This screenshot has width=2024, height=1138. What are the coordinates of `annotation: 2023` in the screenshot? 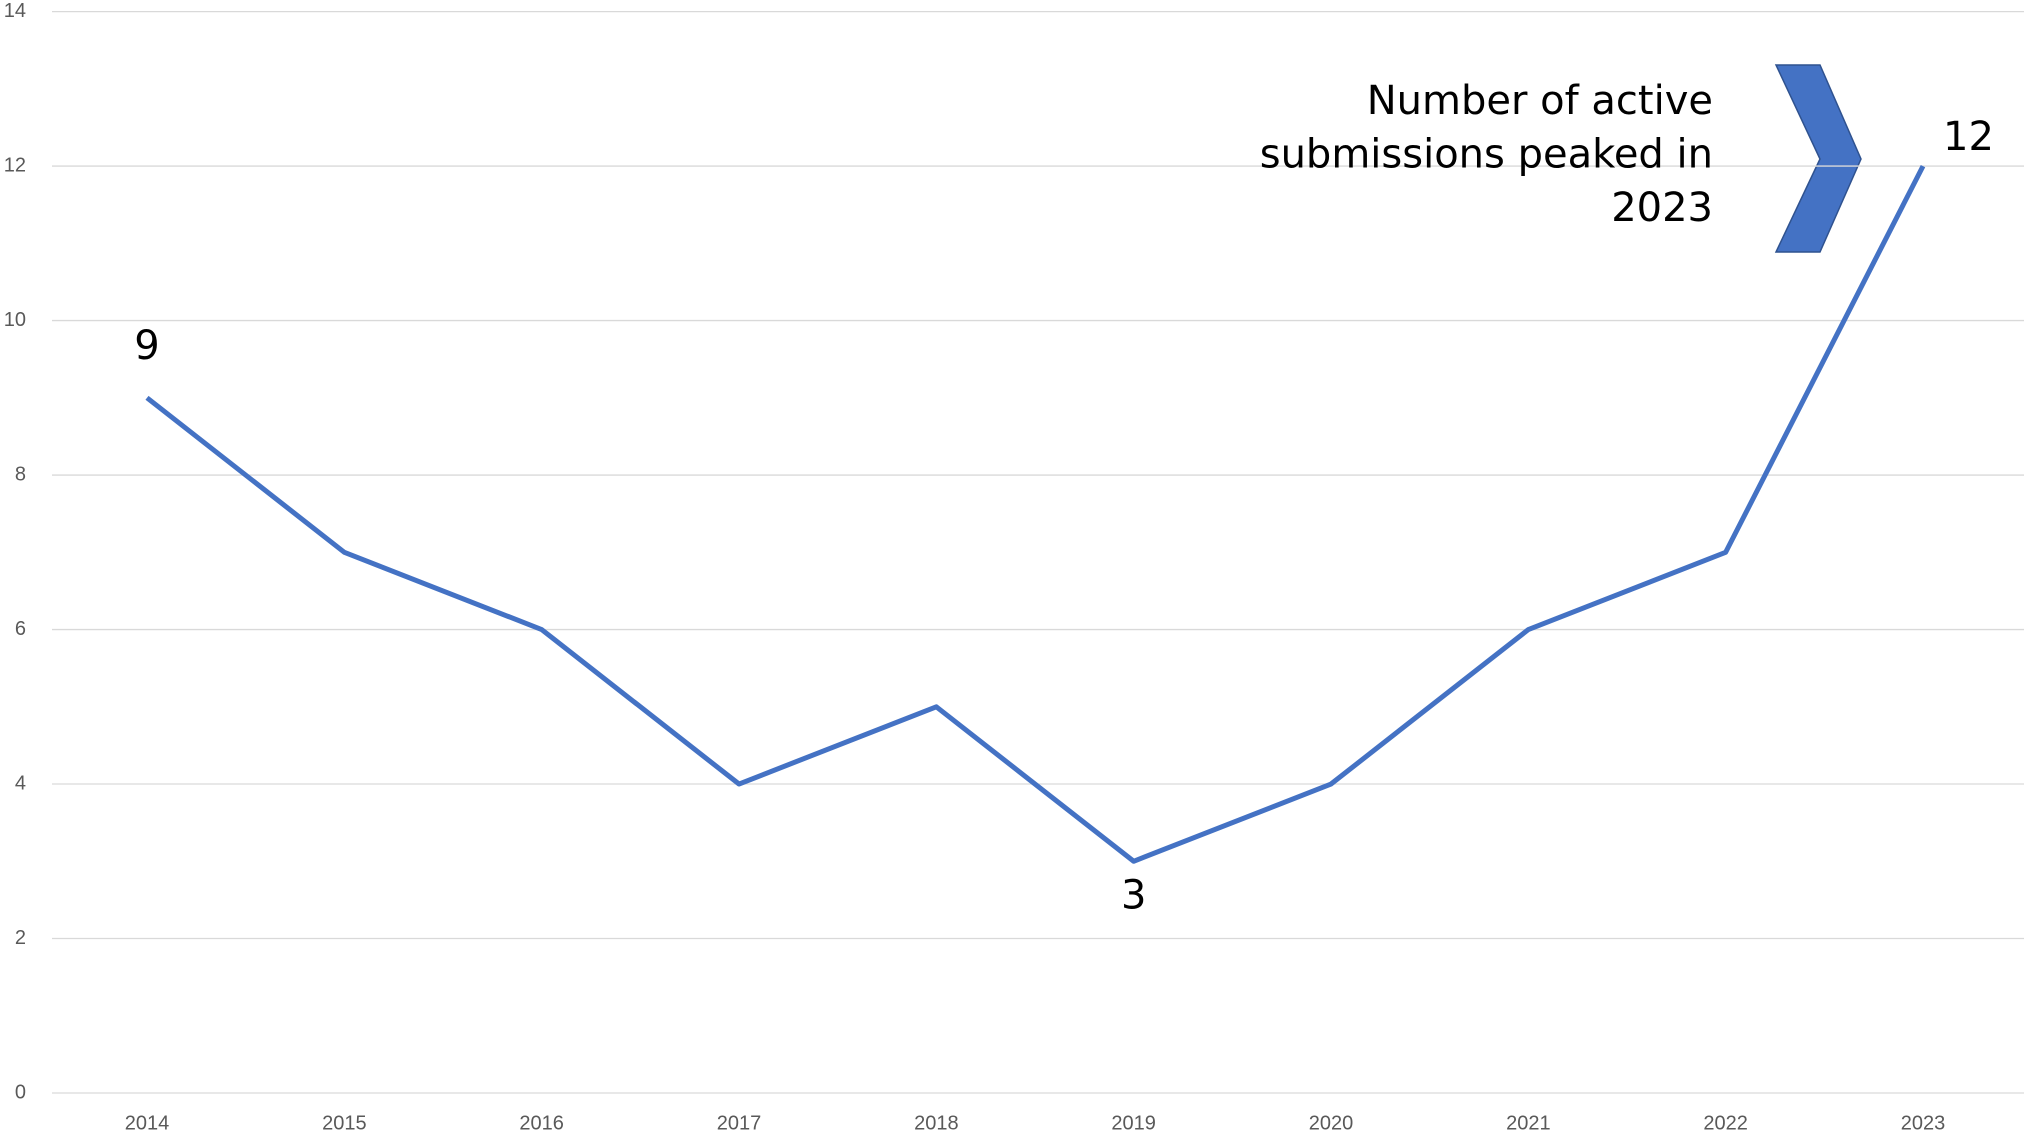 It's located at (1662, 208).